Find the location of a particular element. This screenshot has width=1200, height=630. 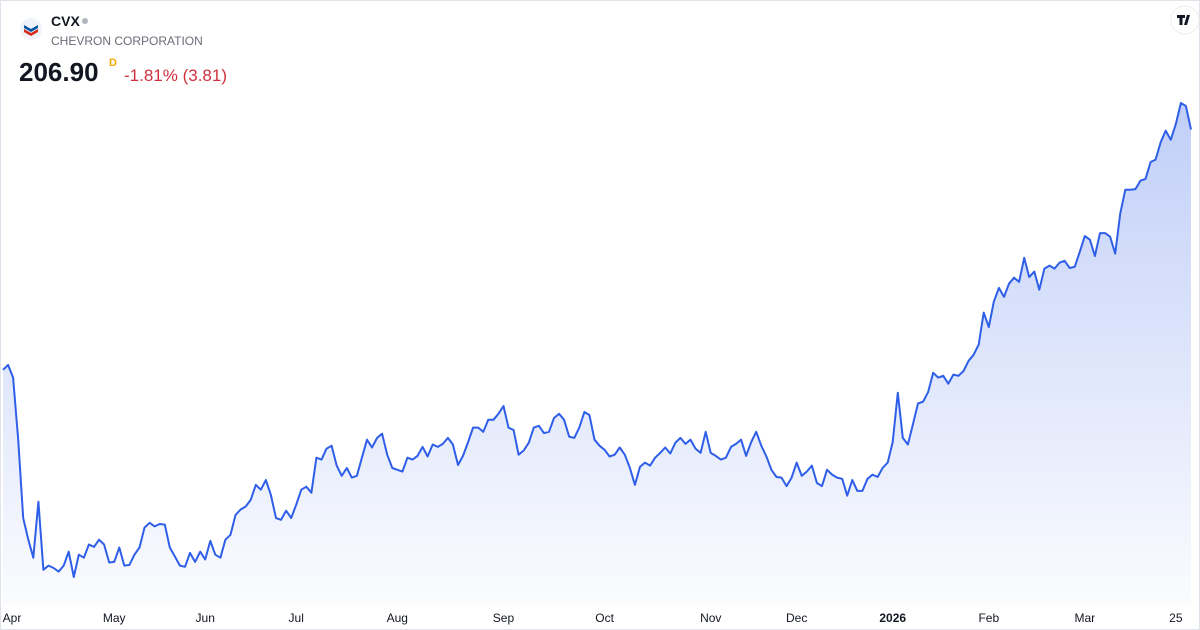

logo is located at coordinates (31, 29).